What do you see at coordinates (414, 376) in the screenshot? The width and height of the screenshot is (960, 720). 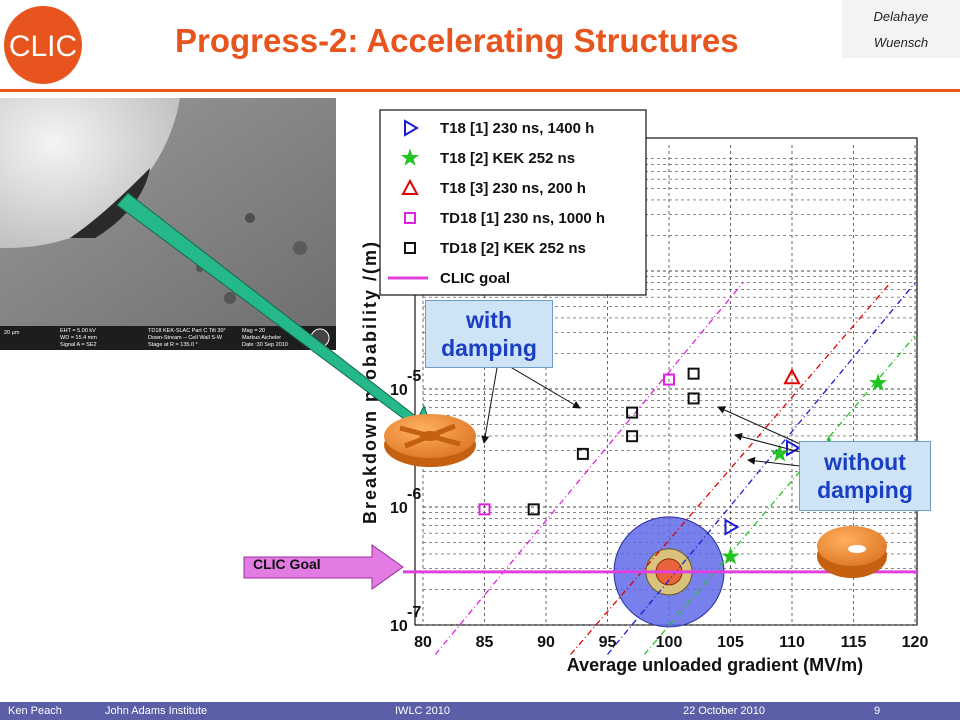 I see `y-tick-exponent: -5` at bounding box center [414, 376].